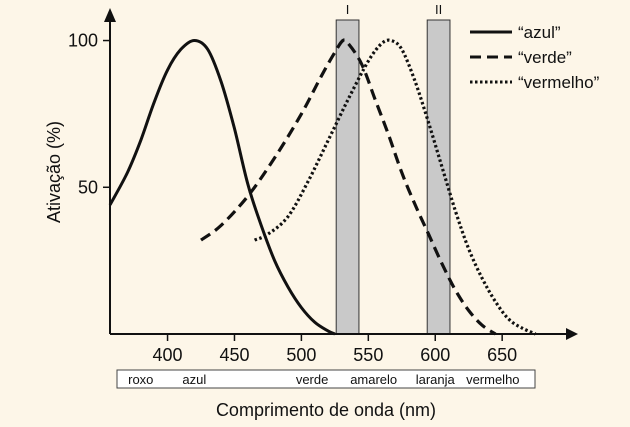  What do you see at coordinates (301, 355) in the screenshot?
I see `x-tick-label: 500` at bounding box center [301, 355].